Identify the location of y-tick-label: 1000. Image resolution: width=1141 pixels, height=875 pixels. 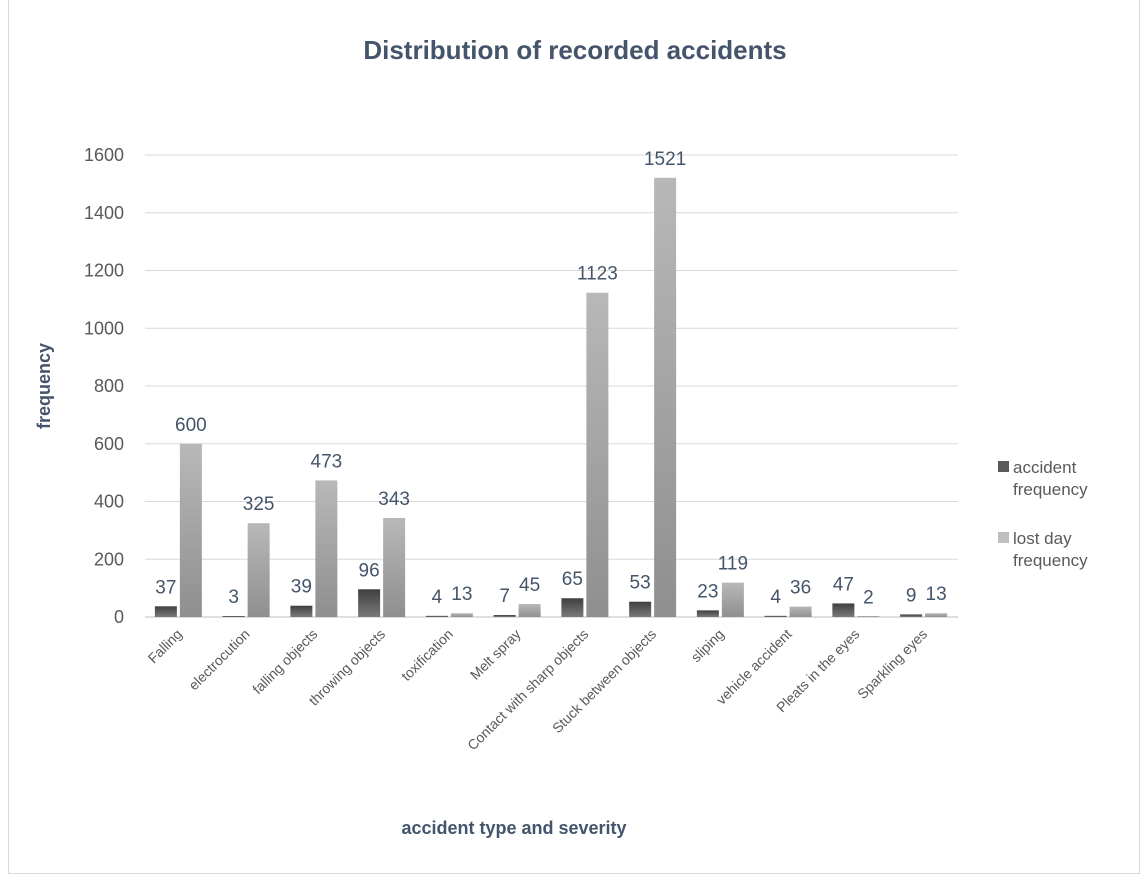
(104, 328).